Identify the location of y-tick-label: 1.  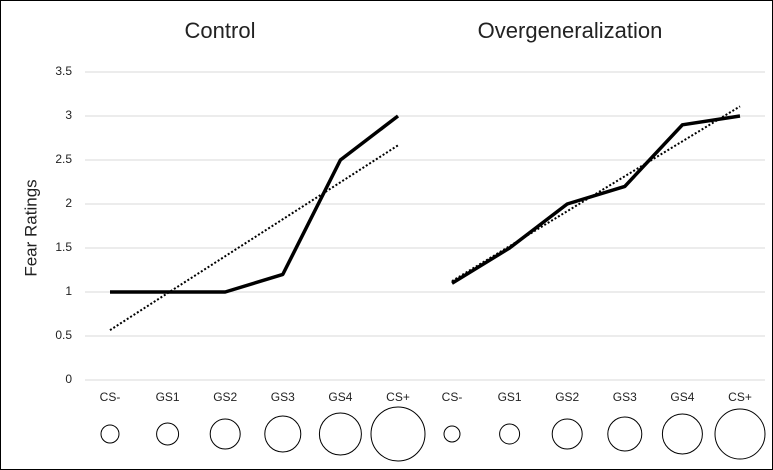
(68, 291).